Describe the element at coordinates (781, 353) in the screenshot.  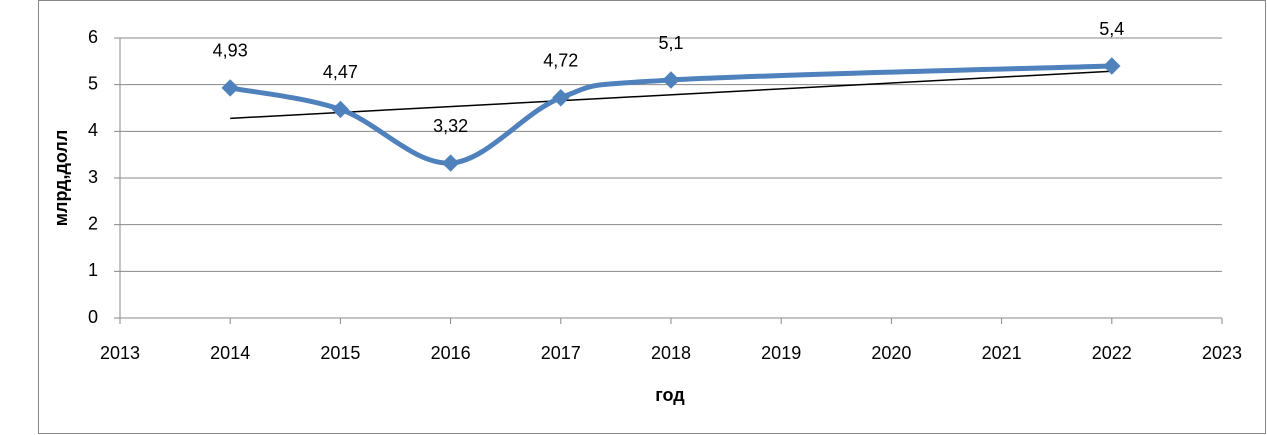
I see `x-tick-label: 2019` at that location.